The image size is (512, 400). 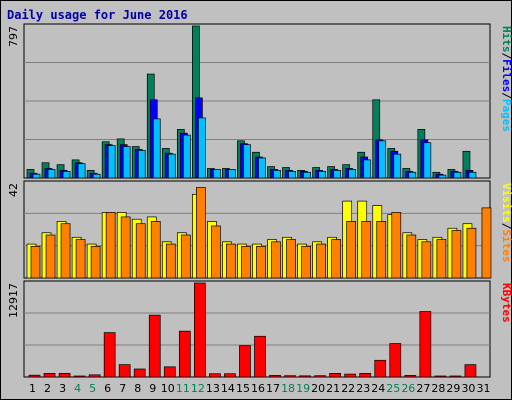 What do you see at coordinates (254, 148) in the screenshot?
I see `series-pages` at bounding box center [254, 148].